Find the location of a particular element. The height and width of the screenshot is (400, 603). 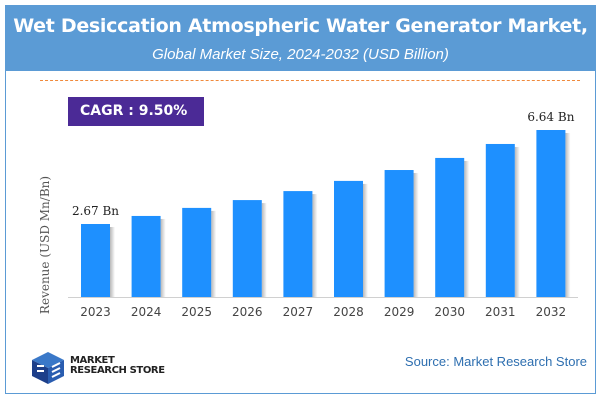

bar-2025 is located at coordinates (197, 252).